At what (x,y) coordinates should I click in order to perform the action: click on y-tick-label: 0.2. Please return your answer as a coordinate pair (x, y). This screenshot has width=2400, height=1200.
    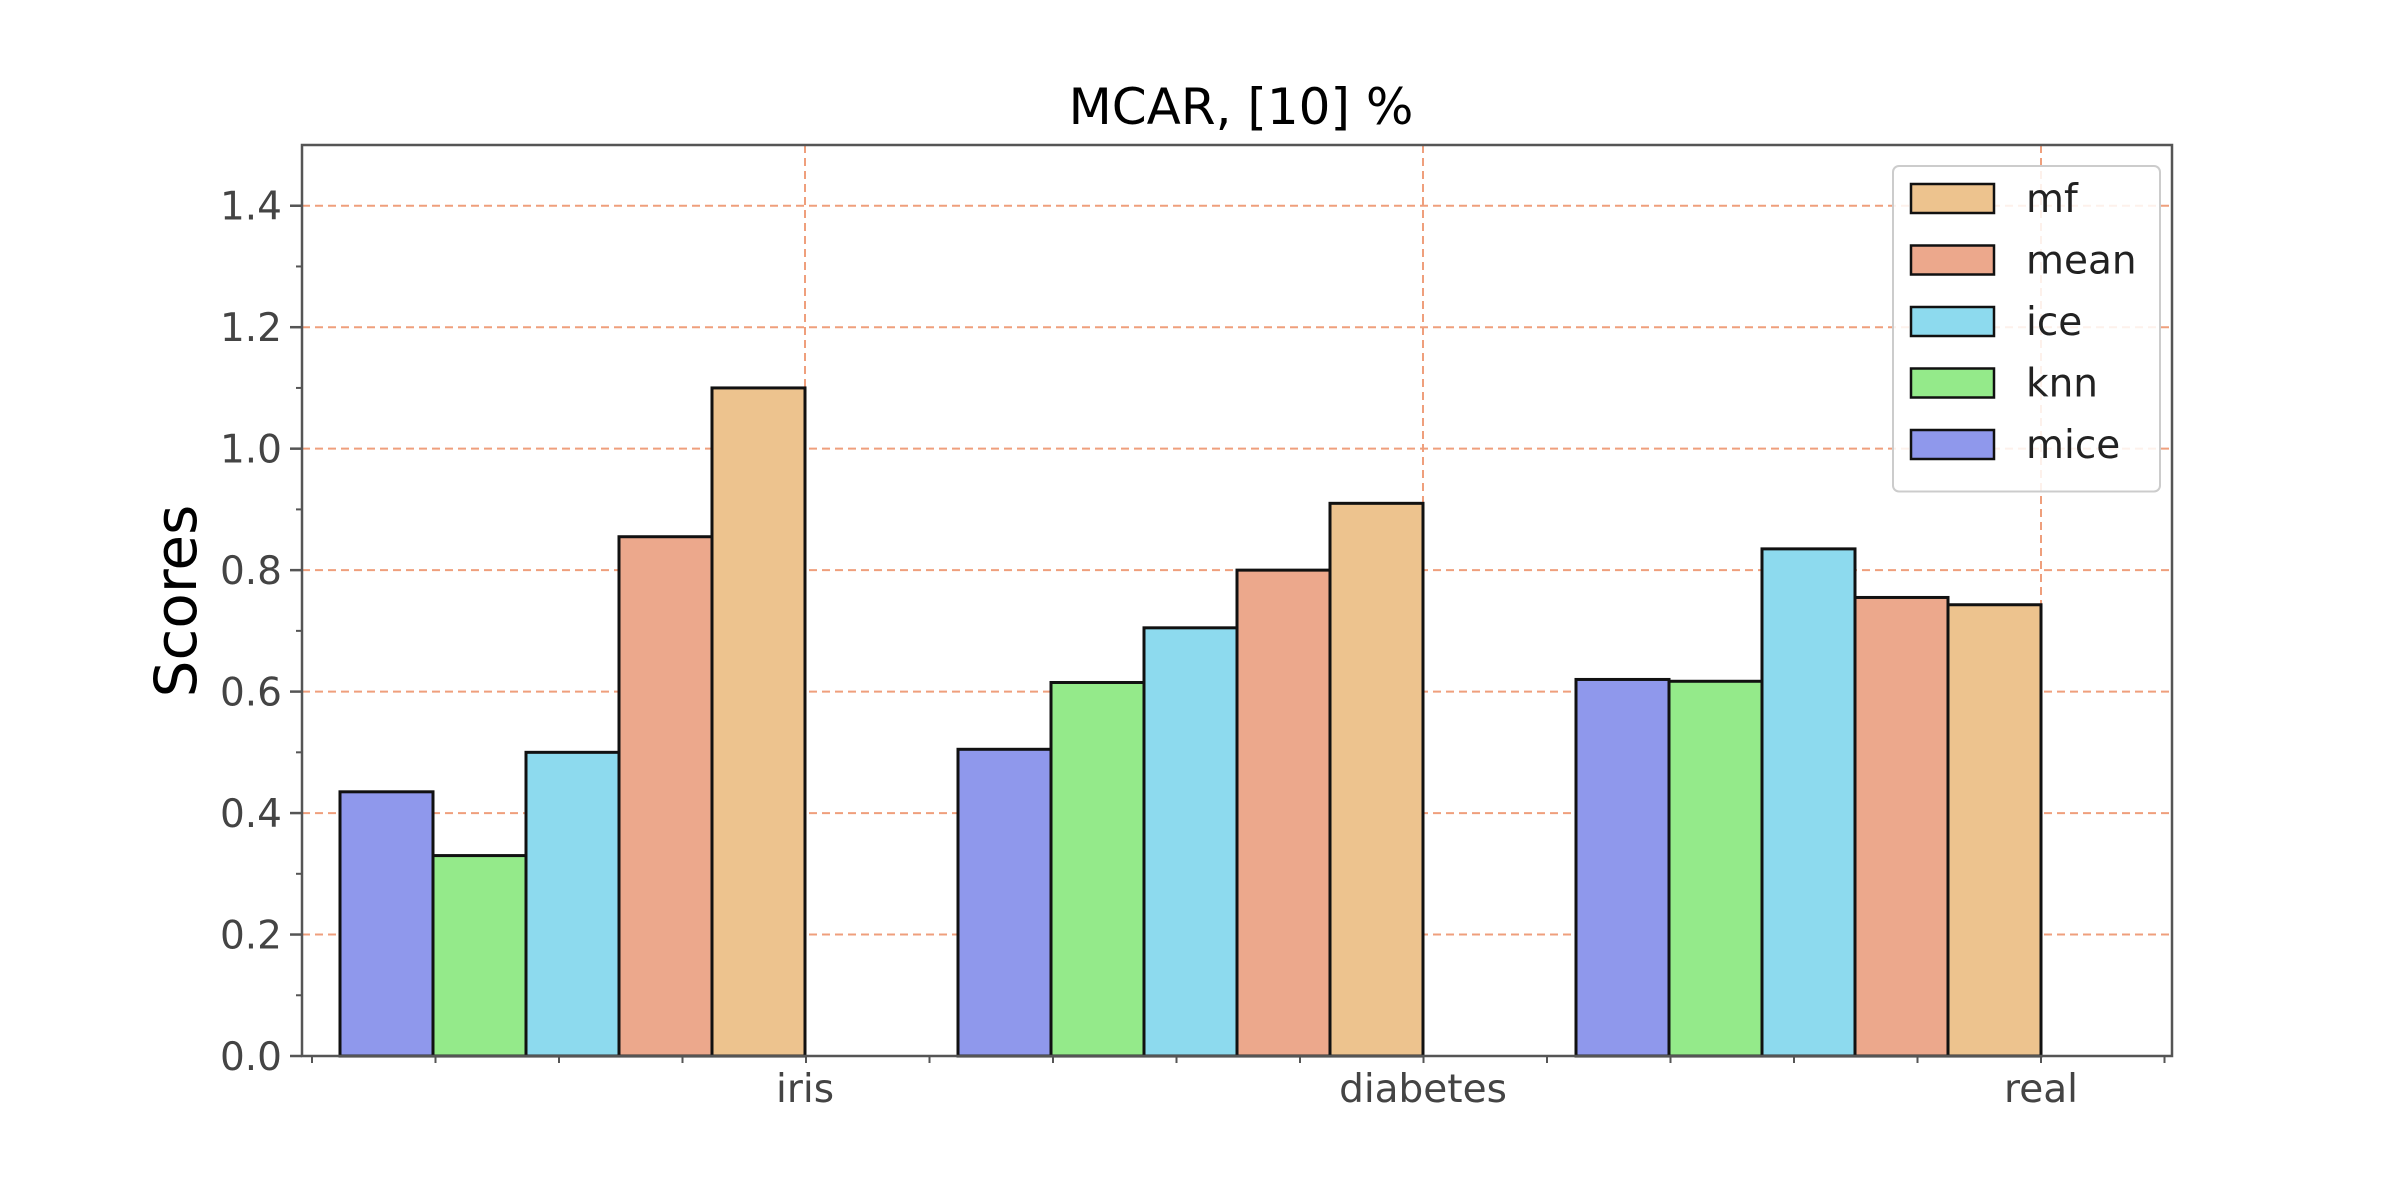
    Looking at the image, I should click on (251, 936).